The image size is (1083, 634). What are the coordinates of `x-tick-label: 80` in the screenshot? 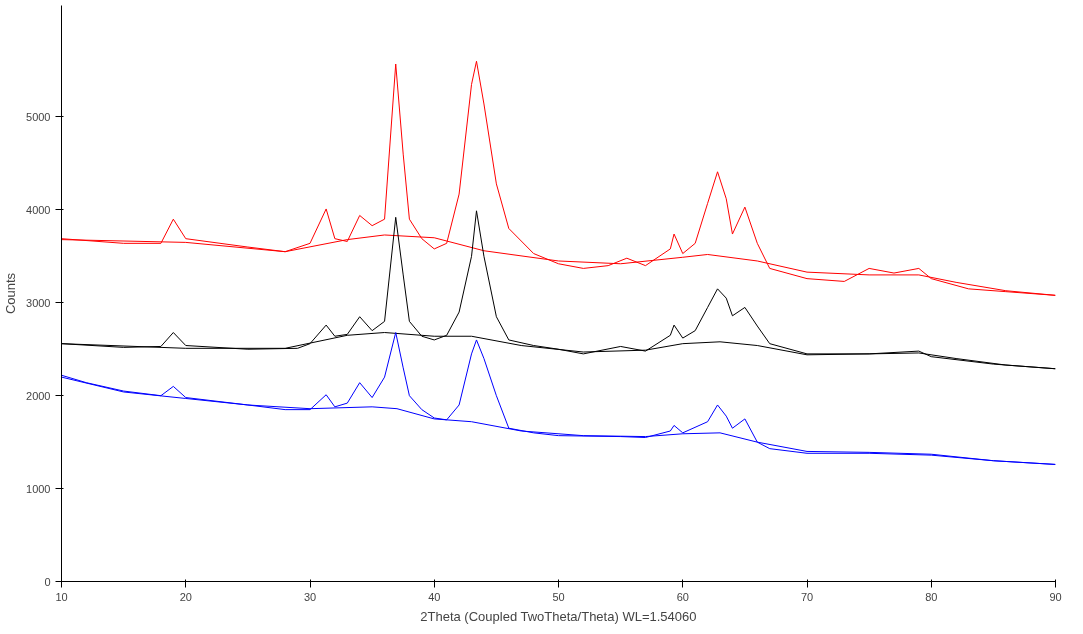 It's located at (931, 596).